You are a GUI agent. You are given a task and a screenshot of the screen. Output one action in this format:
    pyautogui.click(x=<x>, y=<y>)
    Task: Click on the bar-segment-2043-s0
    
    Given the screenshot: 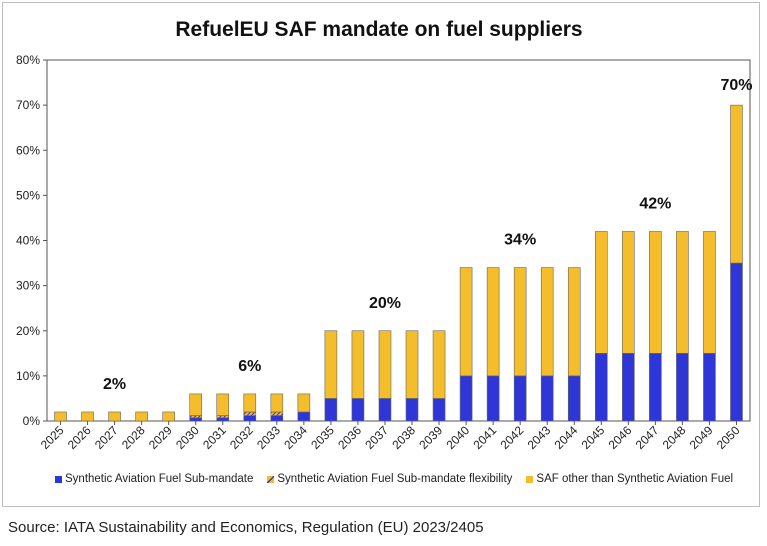 What is the action you would take?
    pyautogui.click(x=547, y=398)
    